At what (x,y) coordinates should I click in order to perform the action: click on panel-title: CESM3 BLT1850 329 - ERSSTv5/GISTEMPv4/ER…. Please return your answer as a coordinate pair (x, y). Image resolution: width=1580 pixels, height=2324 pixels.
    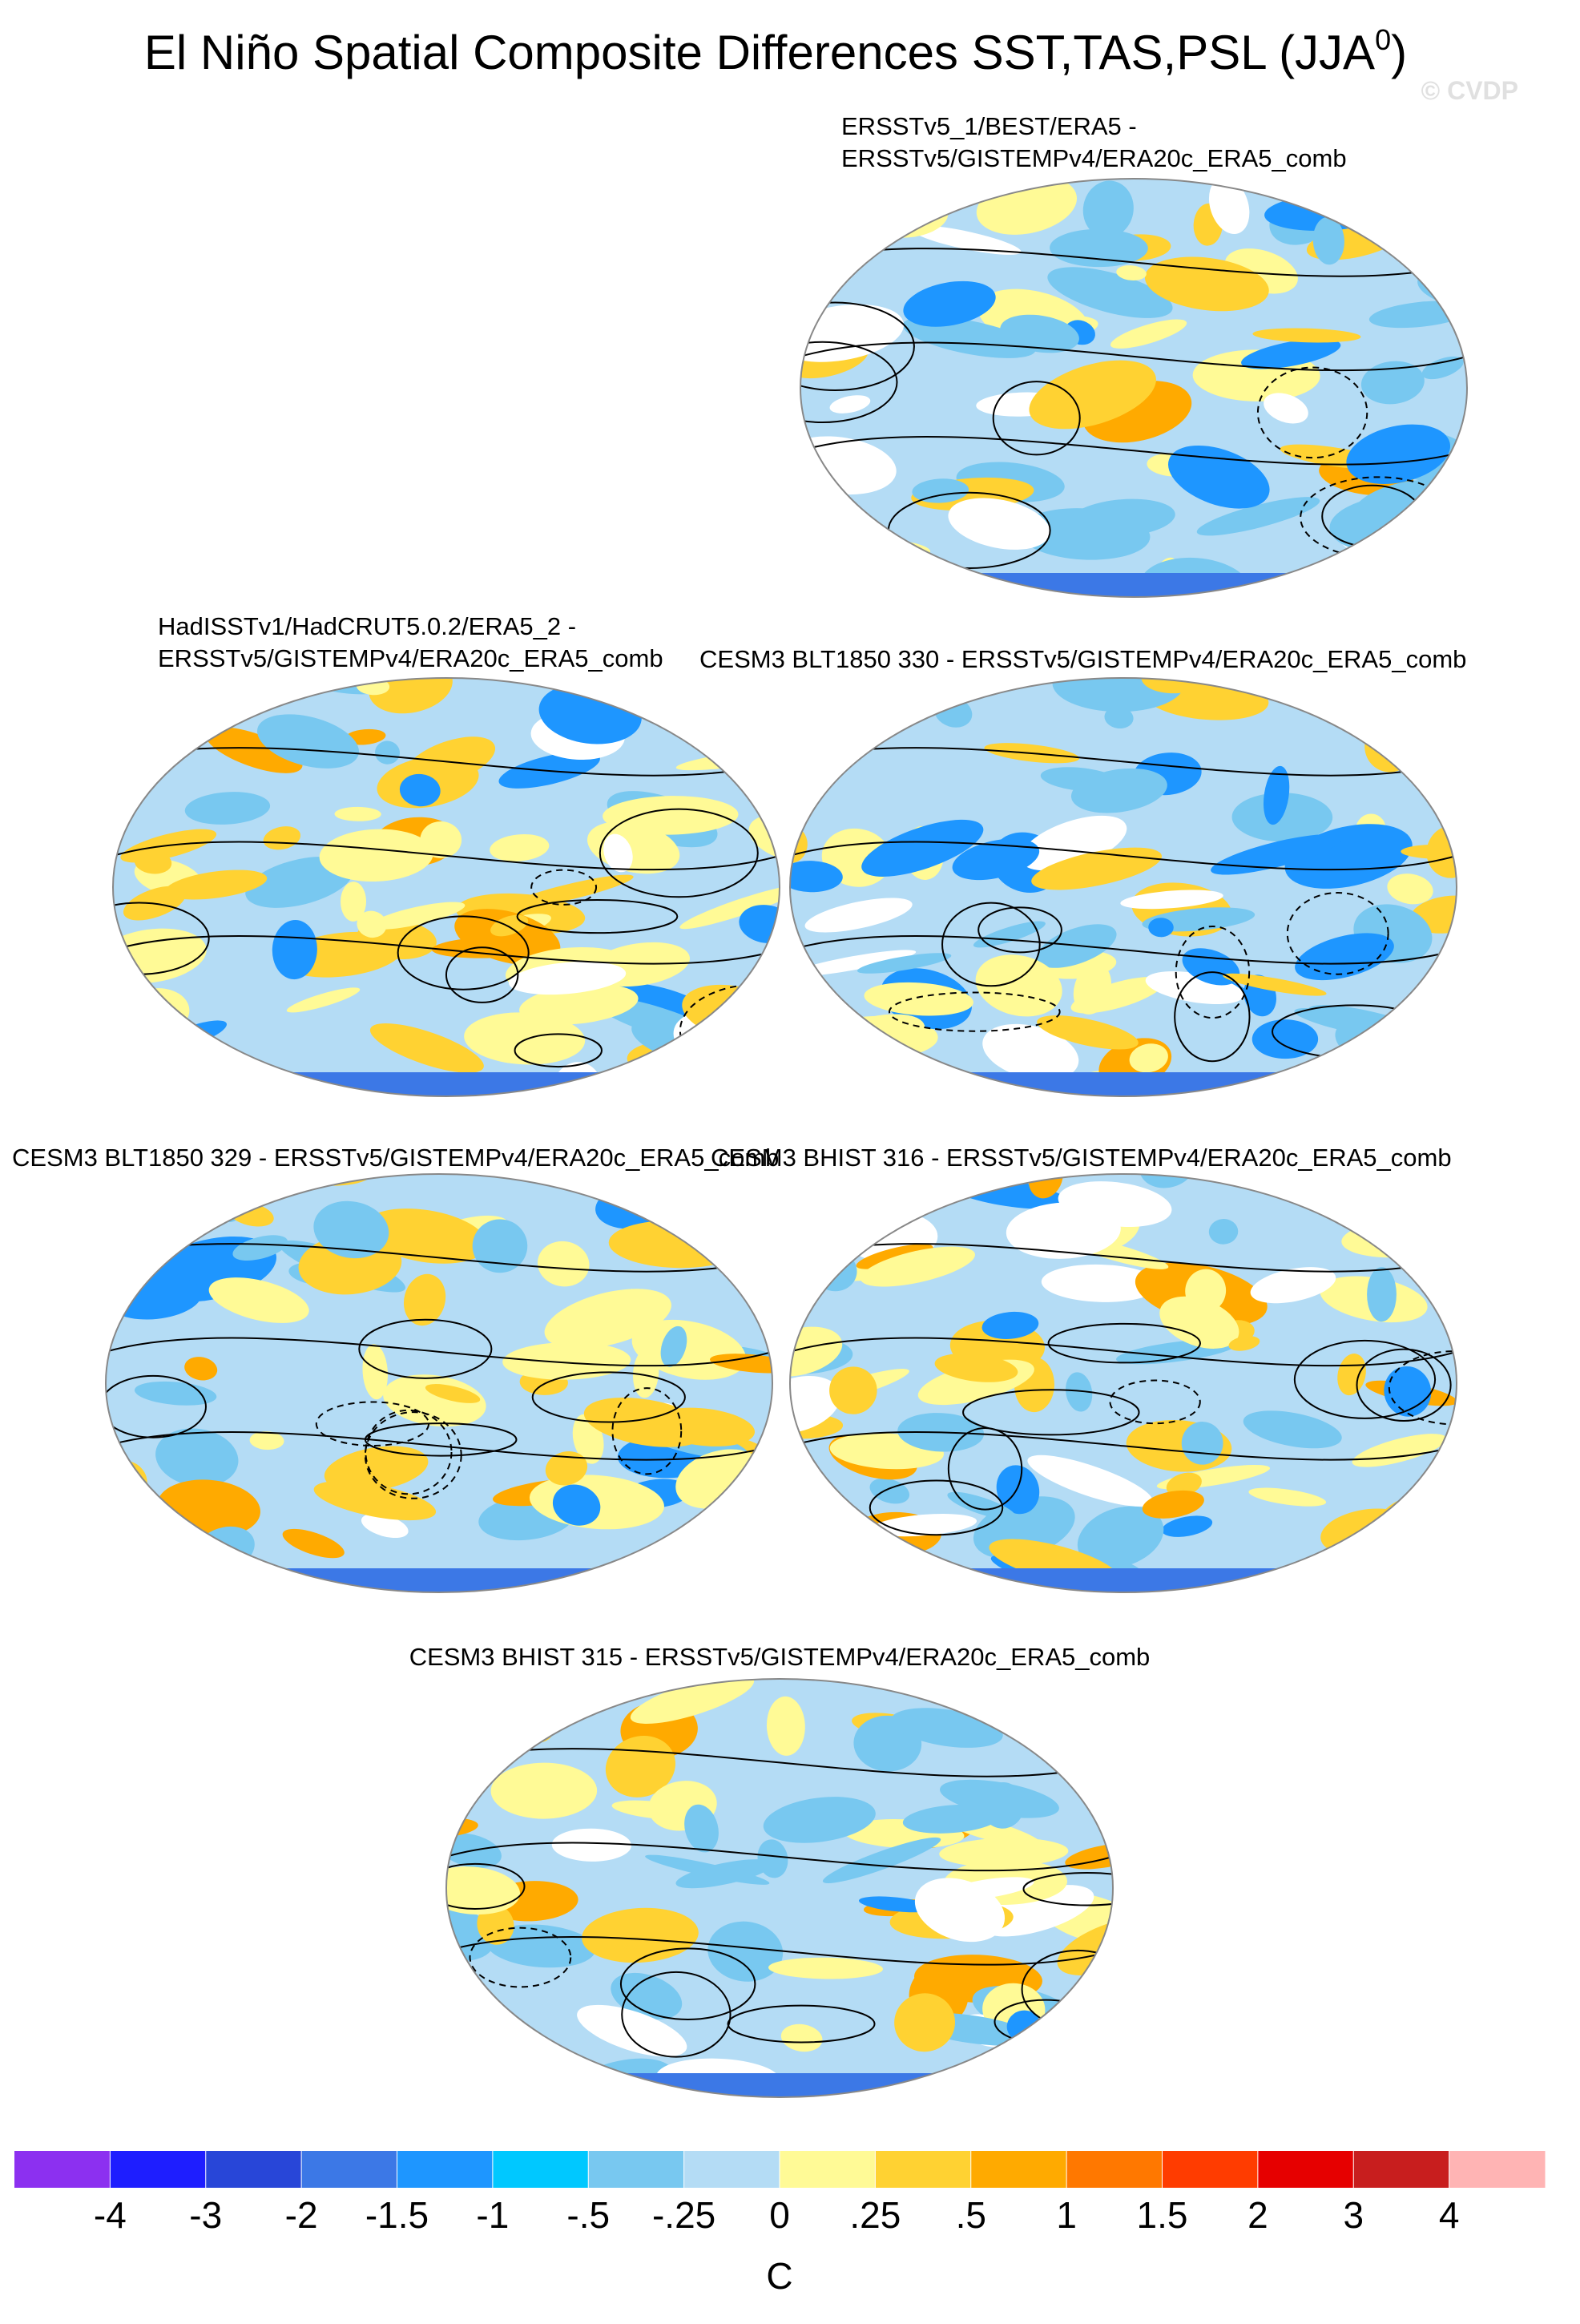
    Looking at the image, I should click on (395, 1158).